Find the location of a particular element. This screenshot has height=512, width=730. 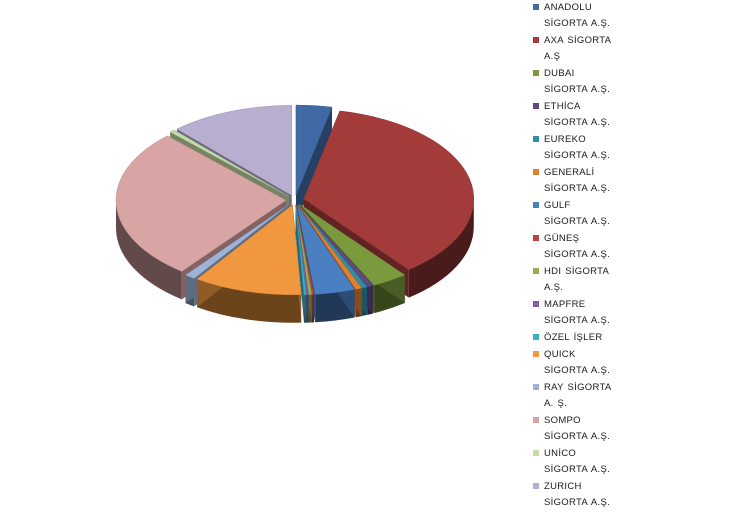

legend-item: SOMPO SİGORTA A.Ş. is located at coordinates (630, 429).